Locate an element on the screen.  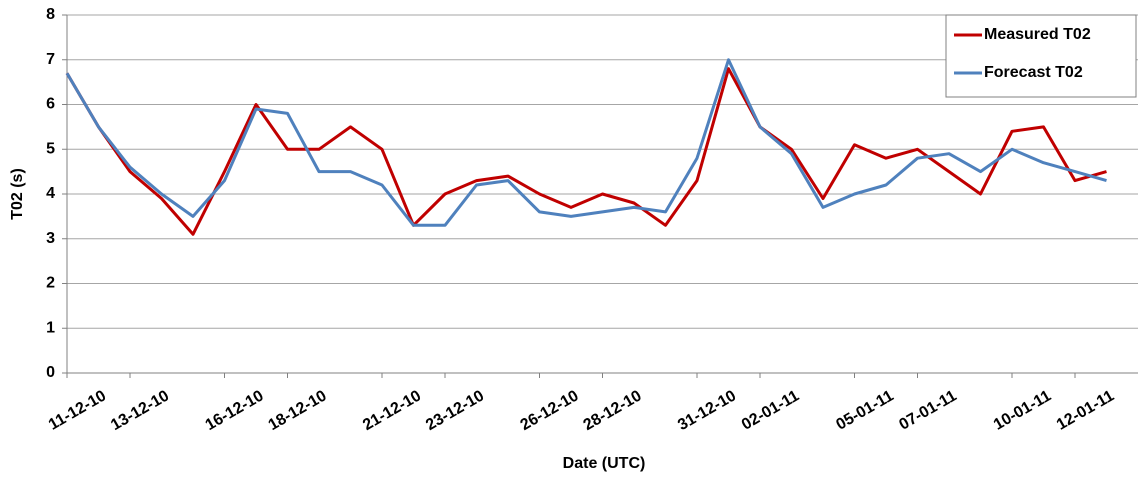
legend-label: Forecast T02 is located at coordinates (1033, 72).